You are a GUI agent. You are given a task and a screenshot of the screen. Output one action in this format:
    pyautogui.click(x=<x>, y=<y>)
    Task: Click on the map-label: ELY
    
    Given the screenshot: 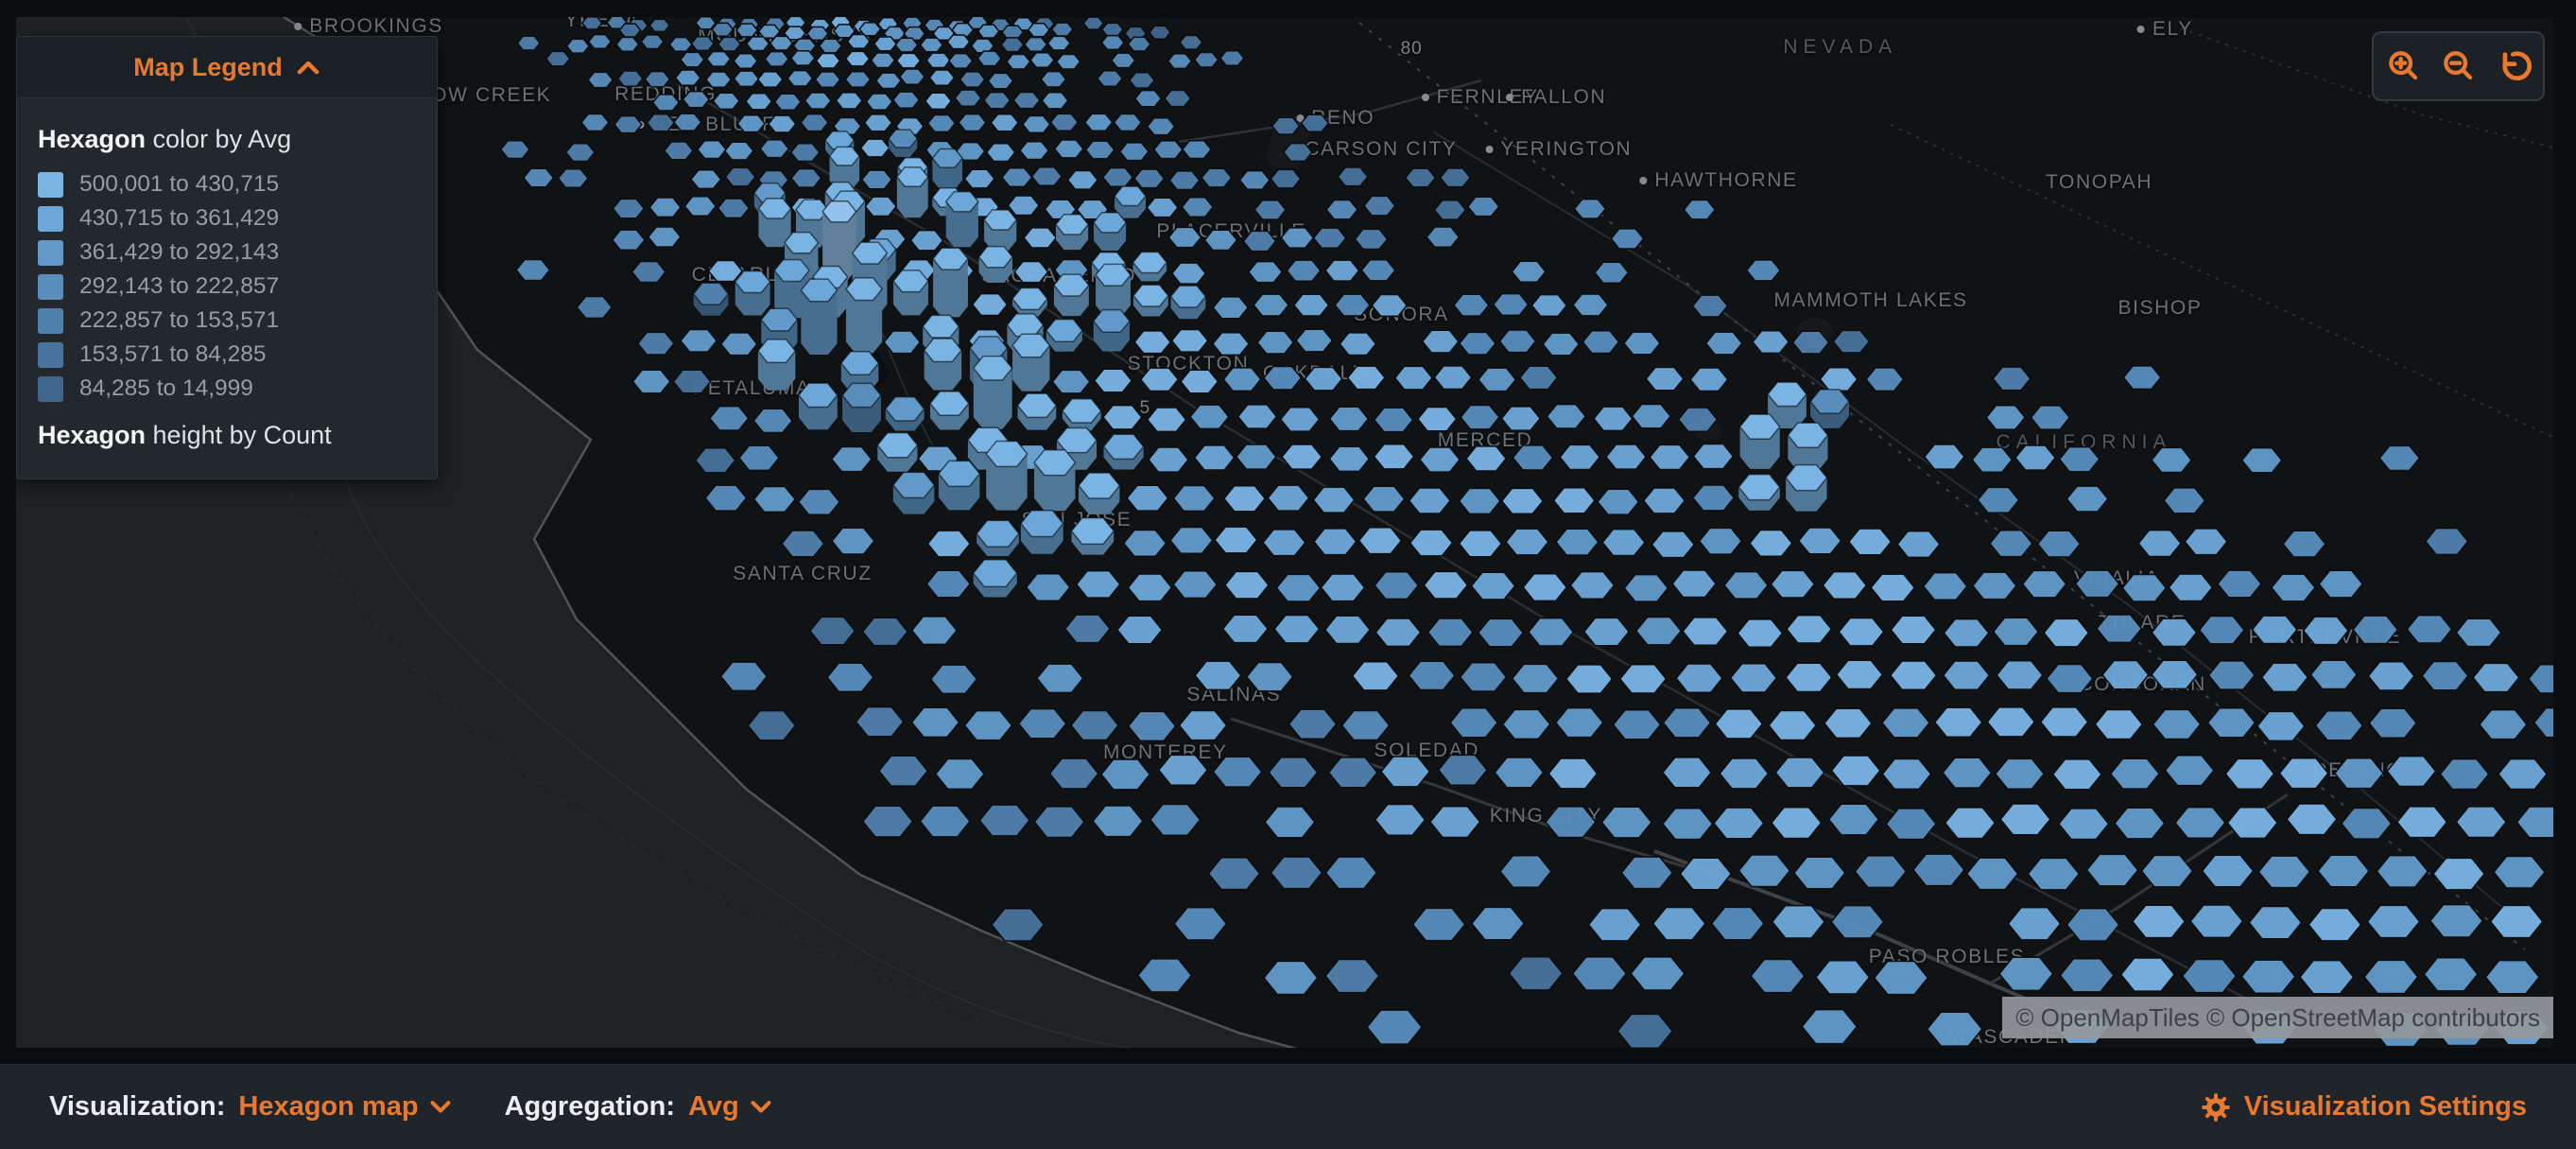 What is the action you would take?
    pyautogui.click(x=2164, y=30)
    